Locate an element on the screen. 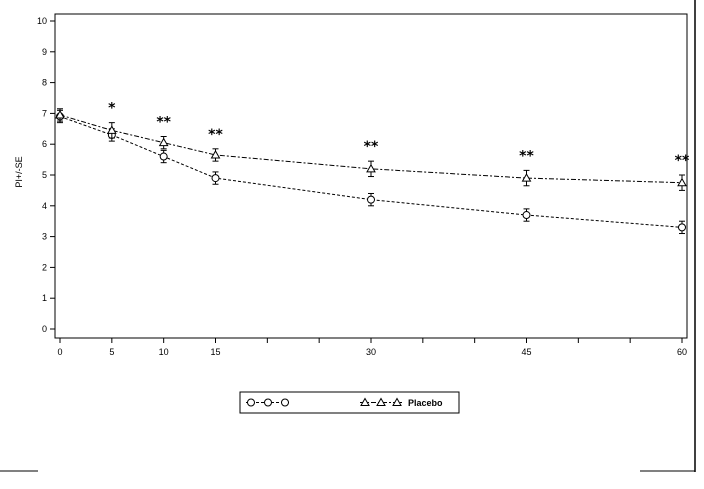 The width and height of the screenshot is (704, 489). significance-marker: * is located at coordinates (112, 109).